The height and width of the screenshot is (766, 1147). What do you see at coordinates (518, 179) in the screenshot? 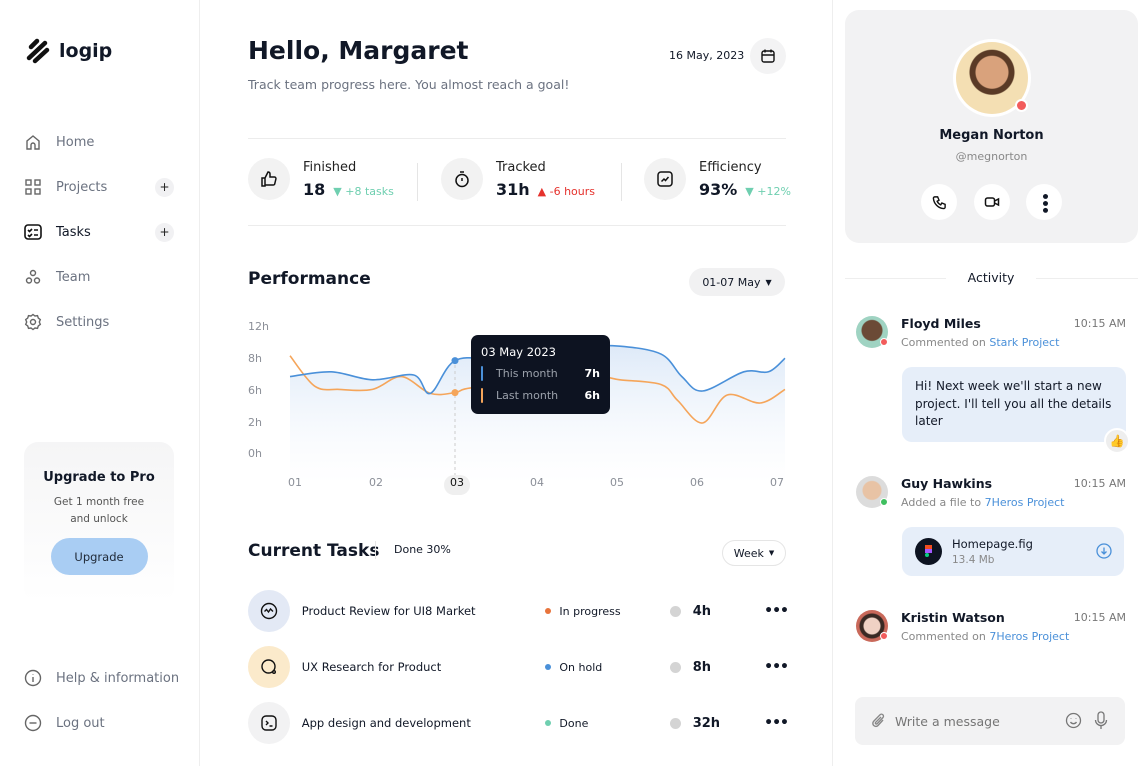
I see `stat-tracked: Tracked 31h ▲ -6 hours` at bounding box center [518, 179].